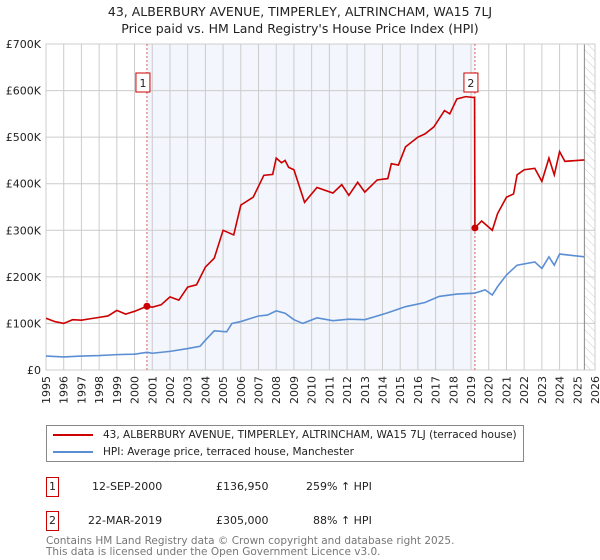 The height and width of the screenshot is (560, 600). What do you see at coordinates (342, 520) in the screenshot?
I see `sale-hpi: 88% ↑ HPI` at bounding box center [342, 520].